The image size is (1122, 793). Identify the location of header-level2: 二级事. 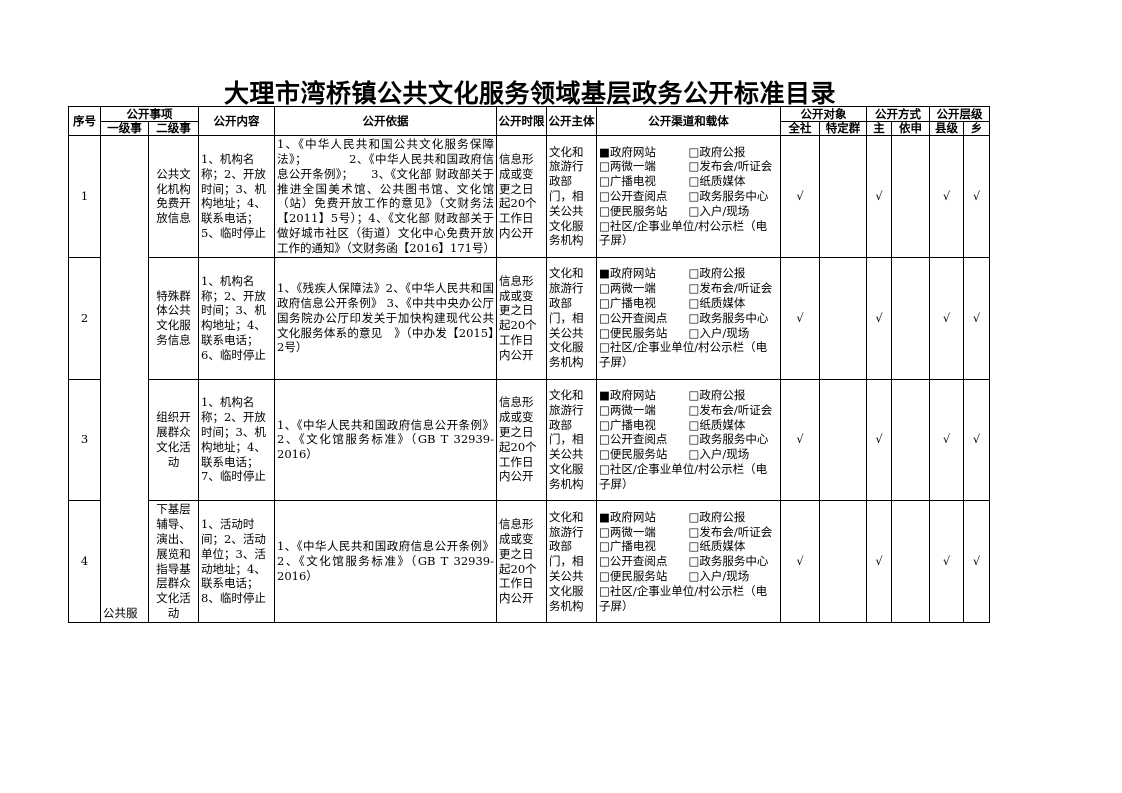
(173, 128).